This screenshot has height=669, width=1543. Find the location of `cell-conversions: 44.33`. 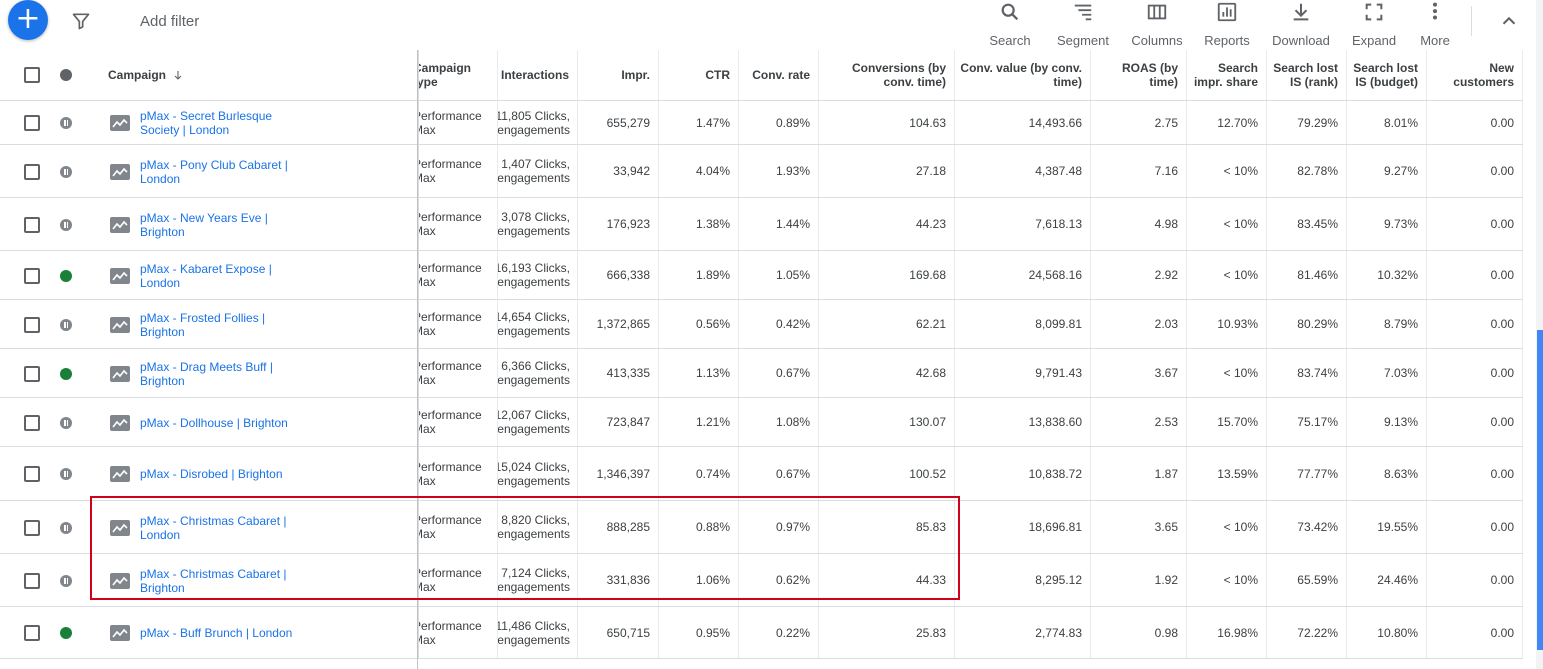

cell-conversions: 44.33 is located at coordinates (887, 580).